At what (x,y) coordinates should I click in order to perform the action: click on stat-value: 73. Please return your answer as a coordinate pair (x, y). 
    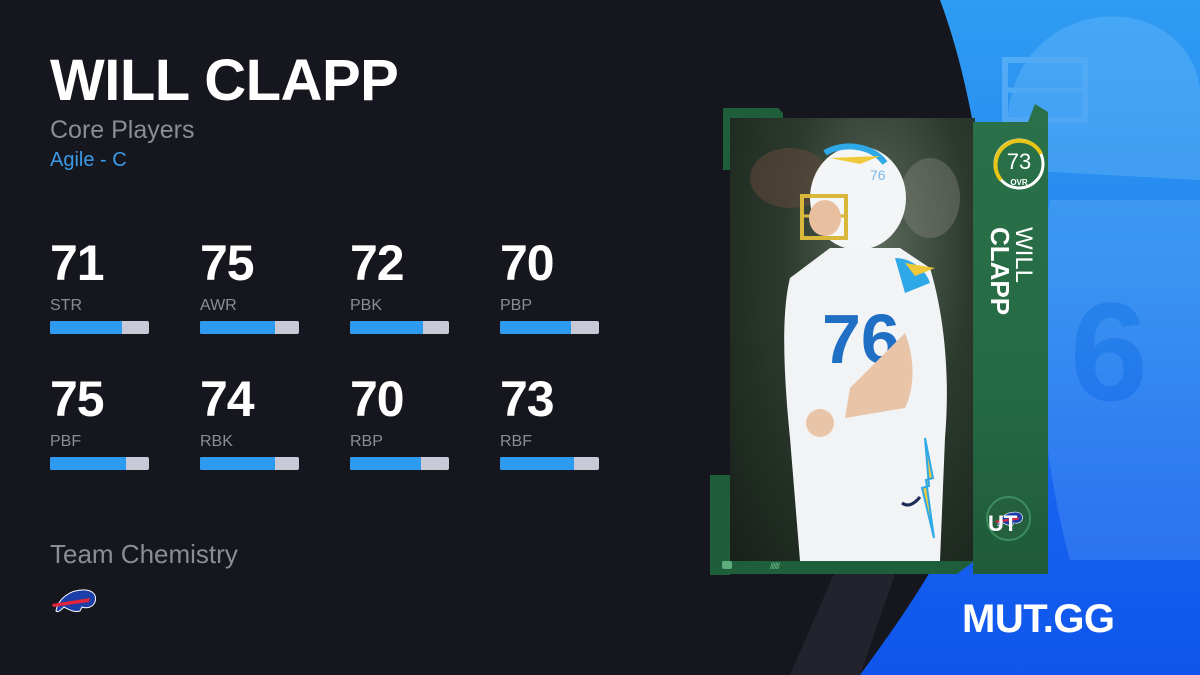
    Looking at the image, I should click on (527, 399).